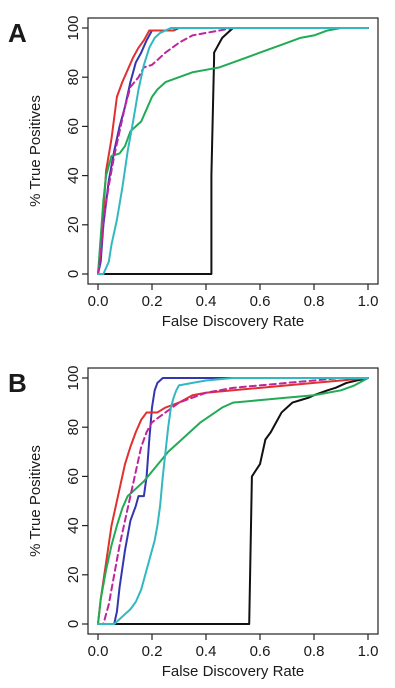 The width and height of the screenshot is (395, 688). What do you see at coordinates (17, 383) in the screenshot?
I see `panel-label: B` at bounding box center [17, 383].